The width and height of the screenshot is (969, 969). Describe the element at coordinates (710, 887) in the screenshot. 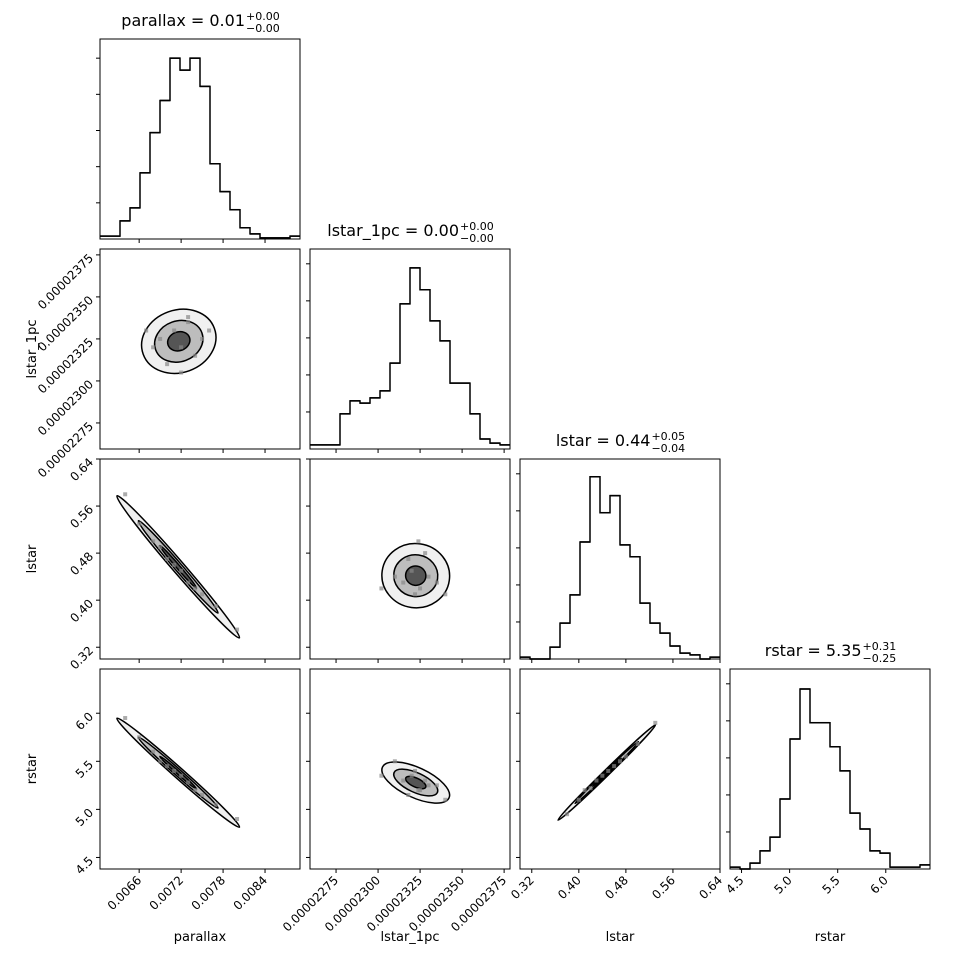

I see `x-tick-label: 0.64` at that location.